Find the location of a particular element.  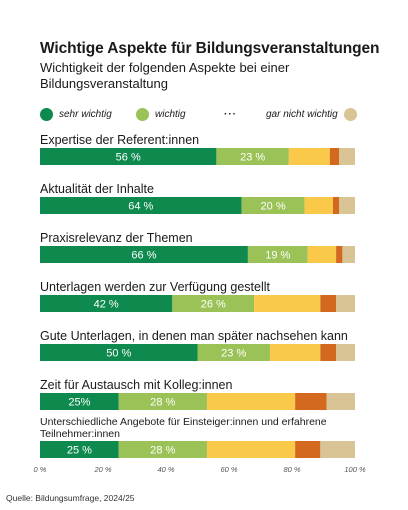

legend-swatch-wichtig is located at coordinates (142, 114).